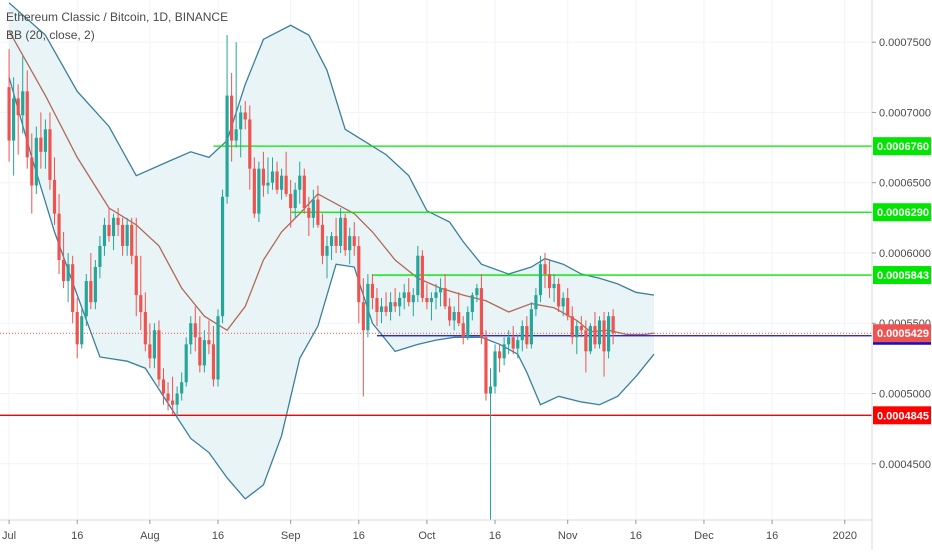 Image resolution: width=932 pixels, height=555 pixels. What do you see at coordinates (903, 213) in the screenshot?
I see `level-price-label: 0.0006290` at bounding box center [903, 213].